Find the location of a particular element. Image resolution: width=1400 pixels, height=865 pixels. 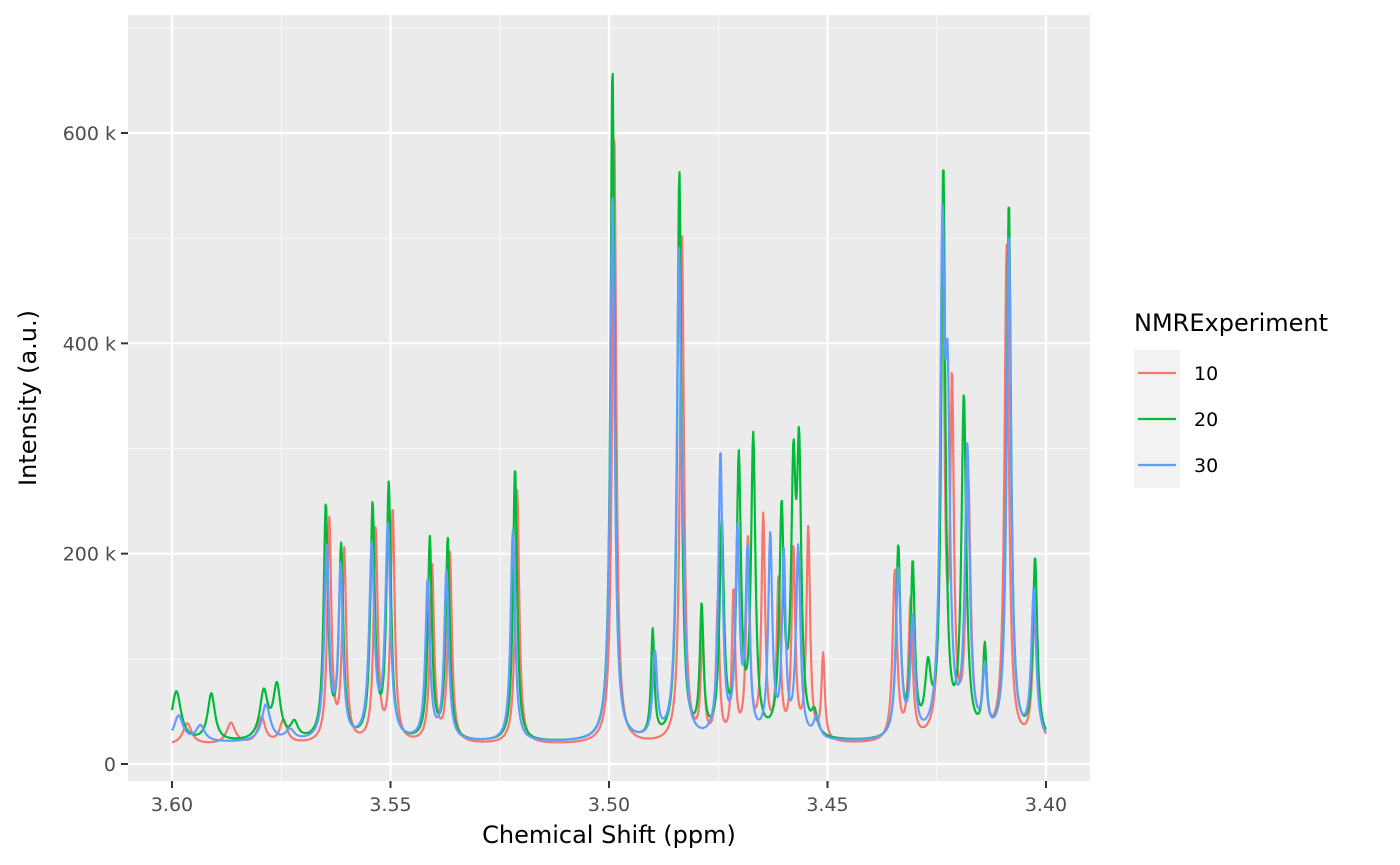

x-tick-label: 3.60 is located at coordinates (172, 805).